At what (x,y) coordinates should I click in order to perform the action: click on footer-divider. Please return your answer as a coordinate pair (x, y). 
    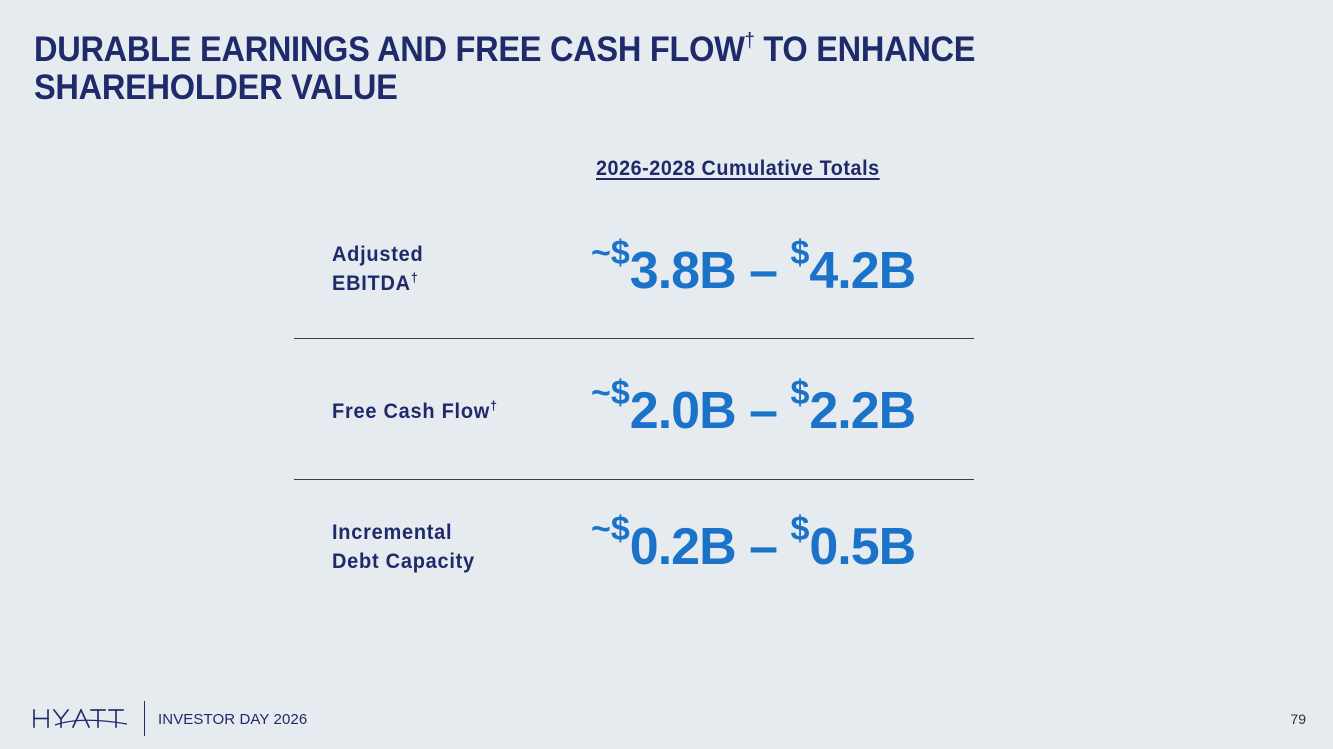
    Looking at the image, I should click on (144, 718).